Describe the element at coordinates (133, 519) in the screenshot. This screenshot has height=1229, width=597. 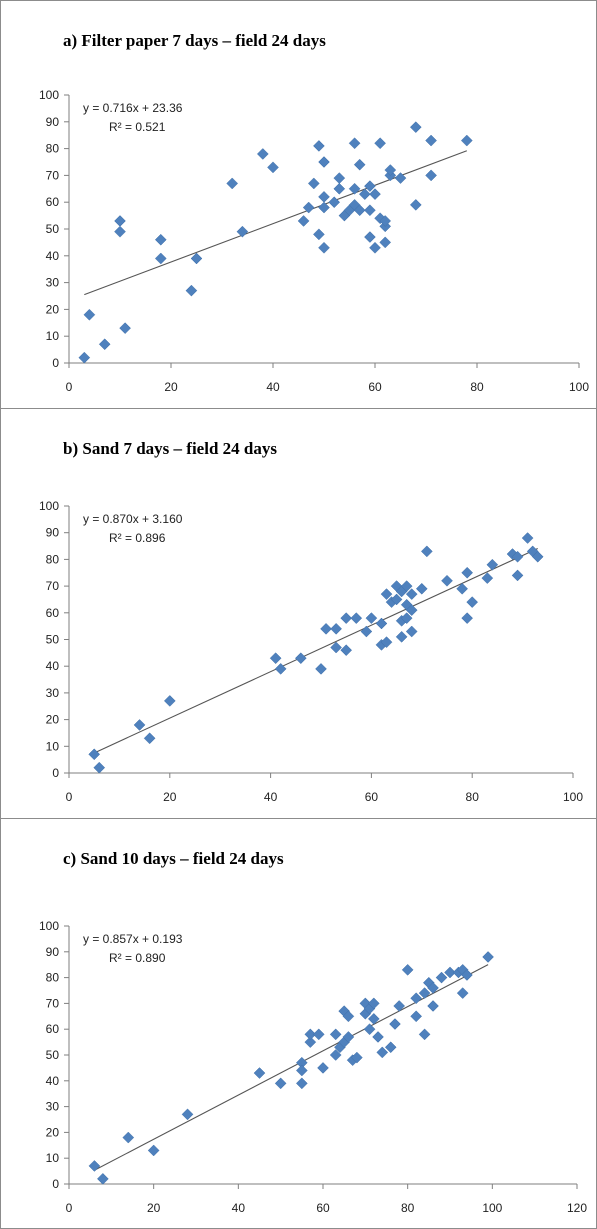
I see `regression-equation: y = 0.870x + 3.160` at that location.